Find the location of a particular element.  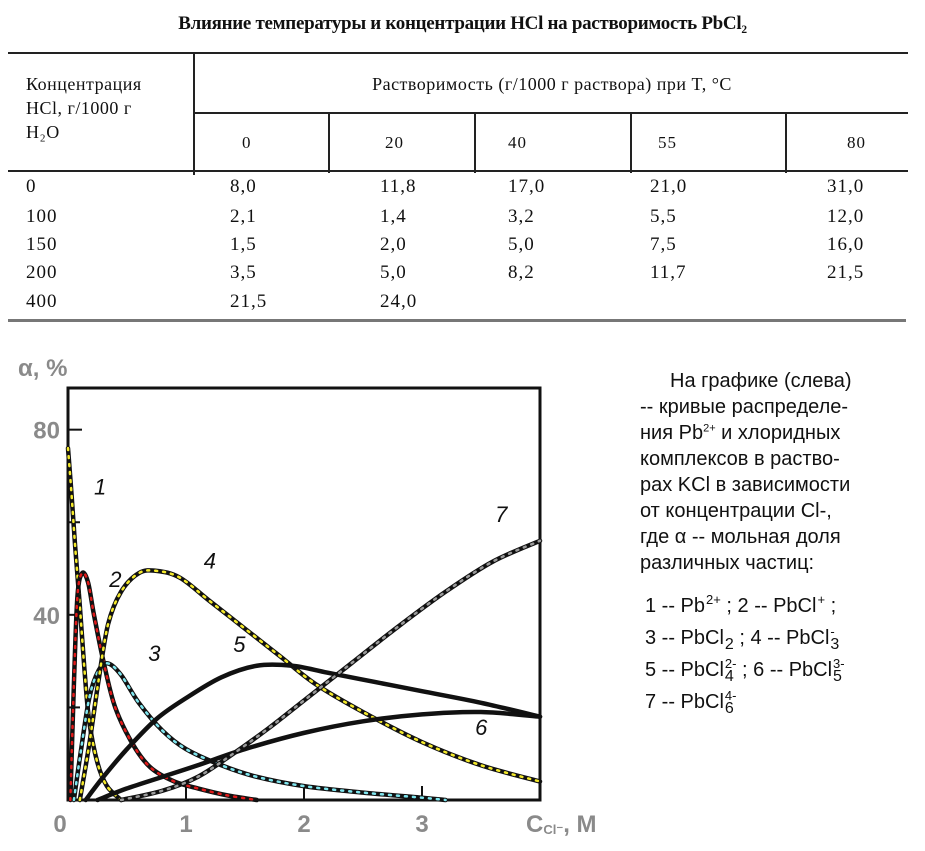

group-header-rule is located at coordinates (551, 113).